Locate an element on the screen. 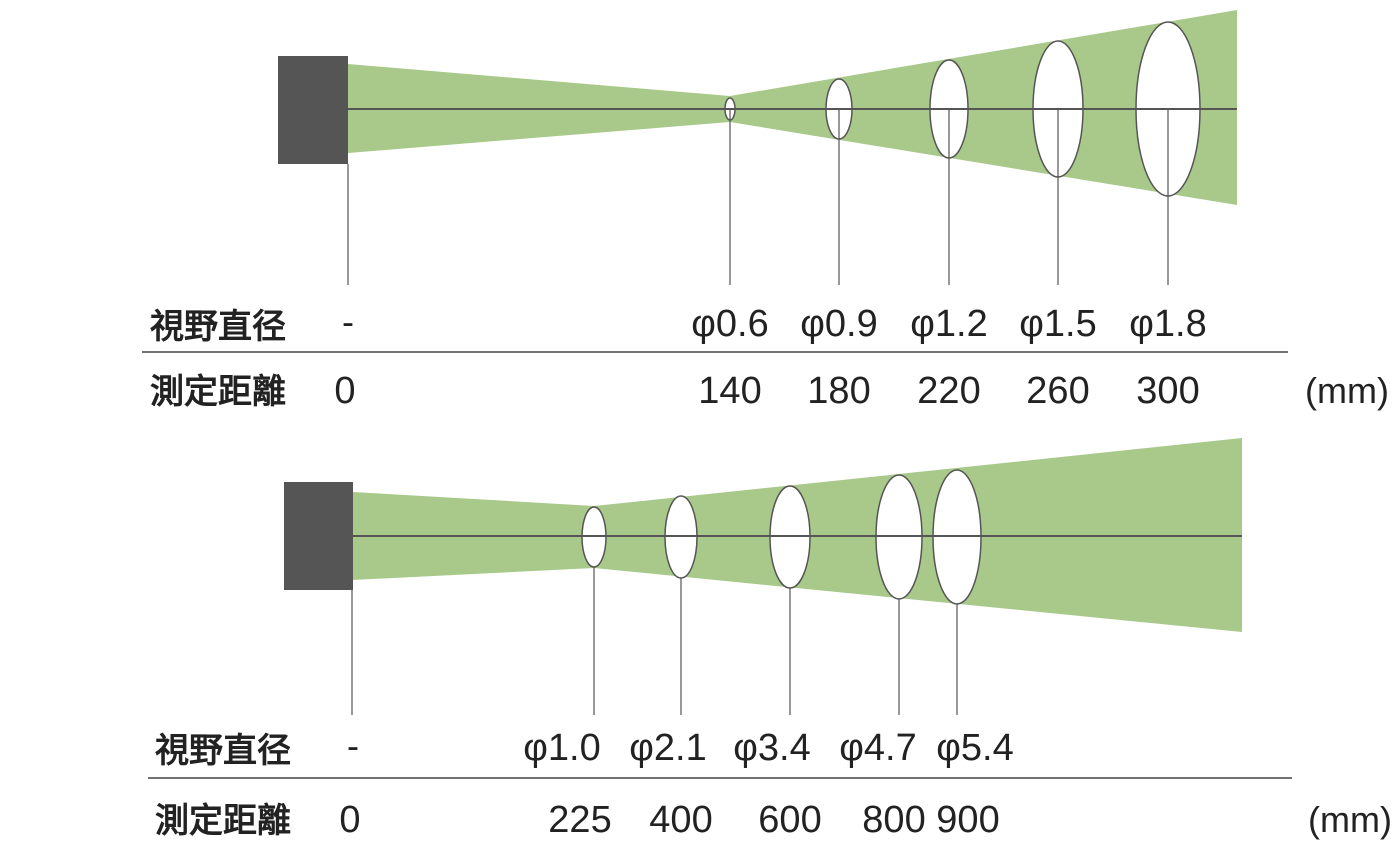  unit-label-1: (mm) is located at coordinates (1347, 390).